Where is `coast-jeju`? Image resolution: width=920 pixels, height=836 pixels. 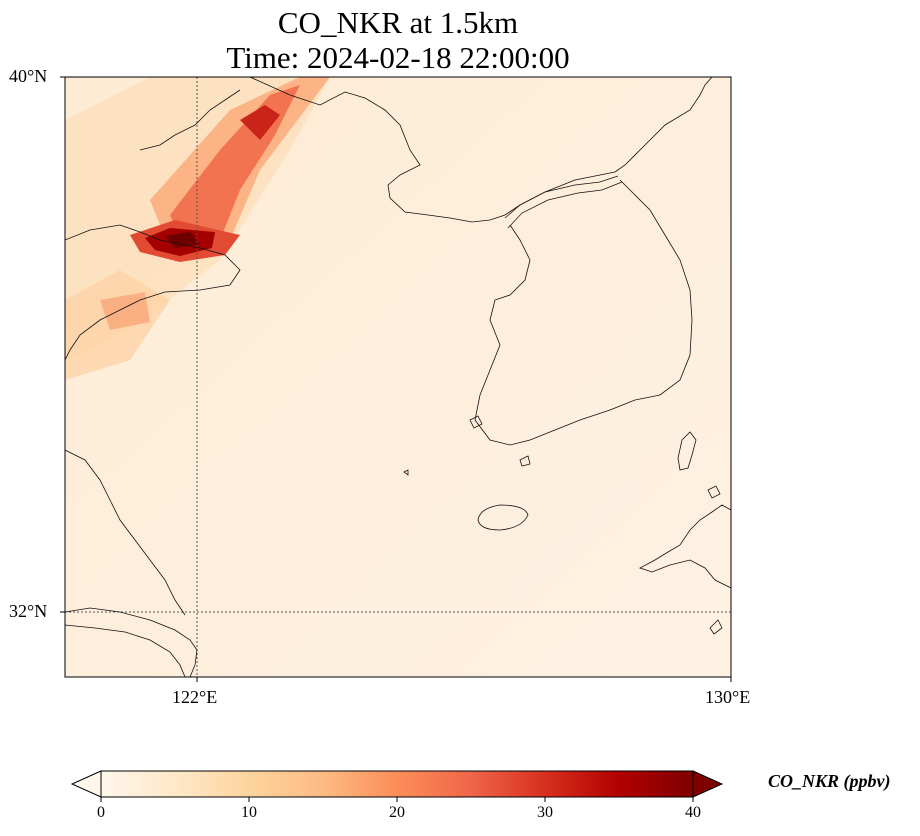
coast-jeju is located at coordinates (503, 517).